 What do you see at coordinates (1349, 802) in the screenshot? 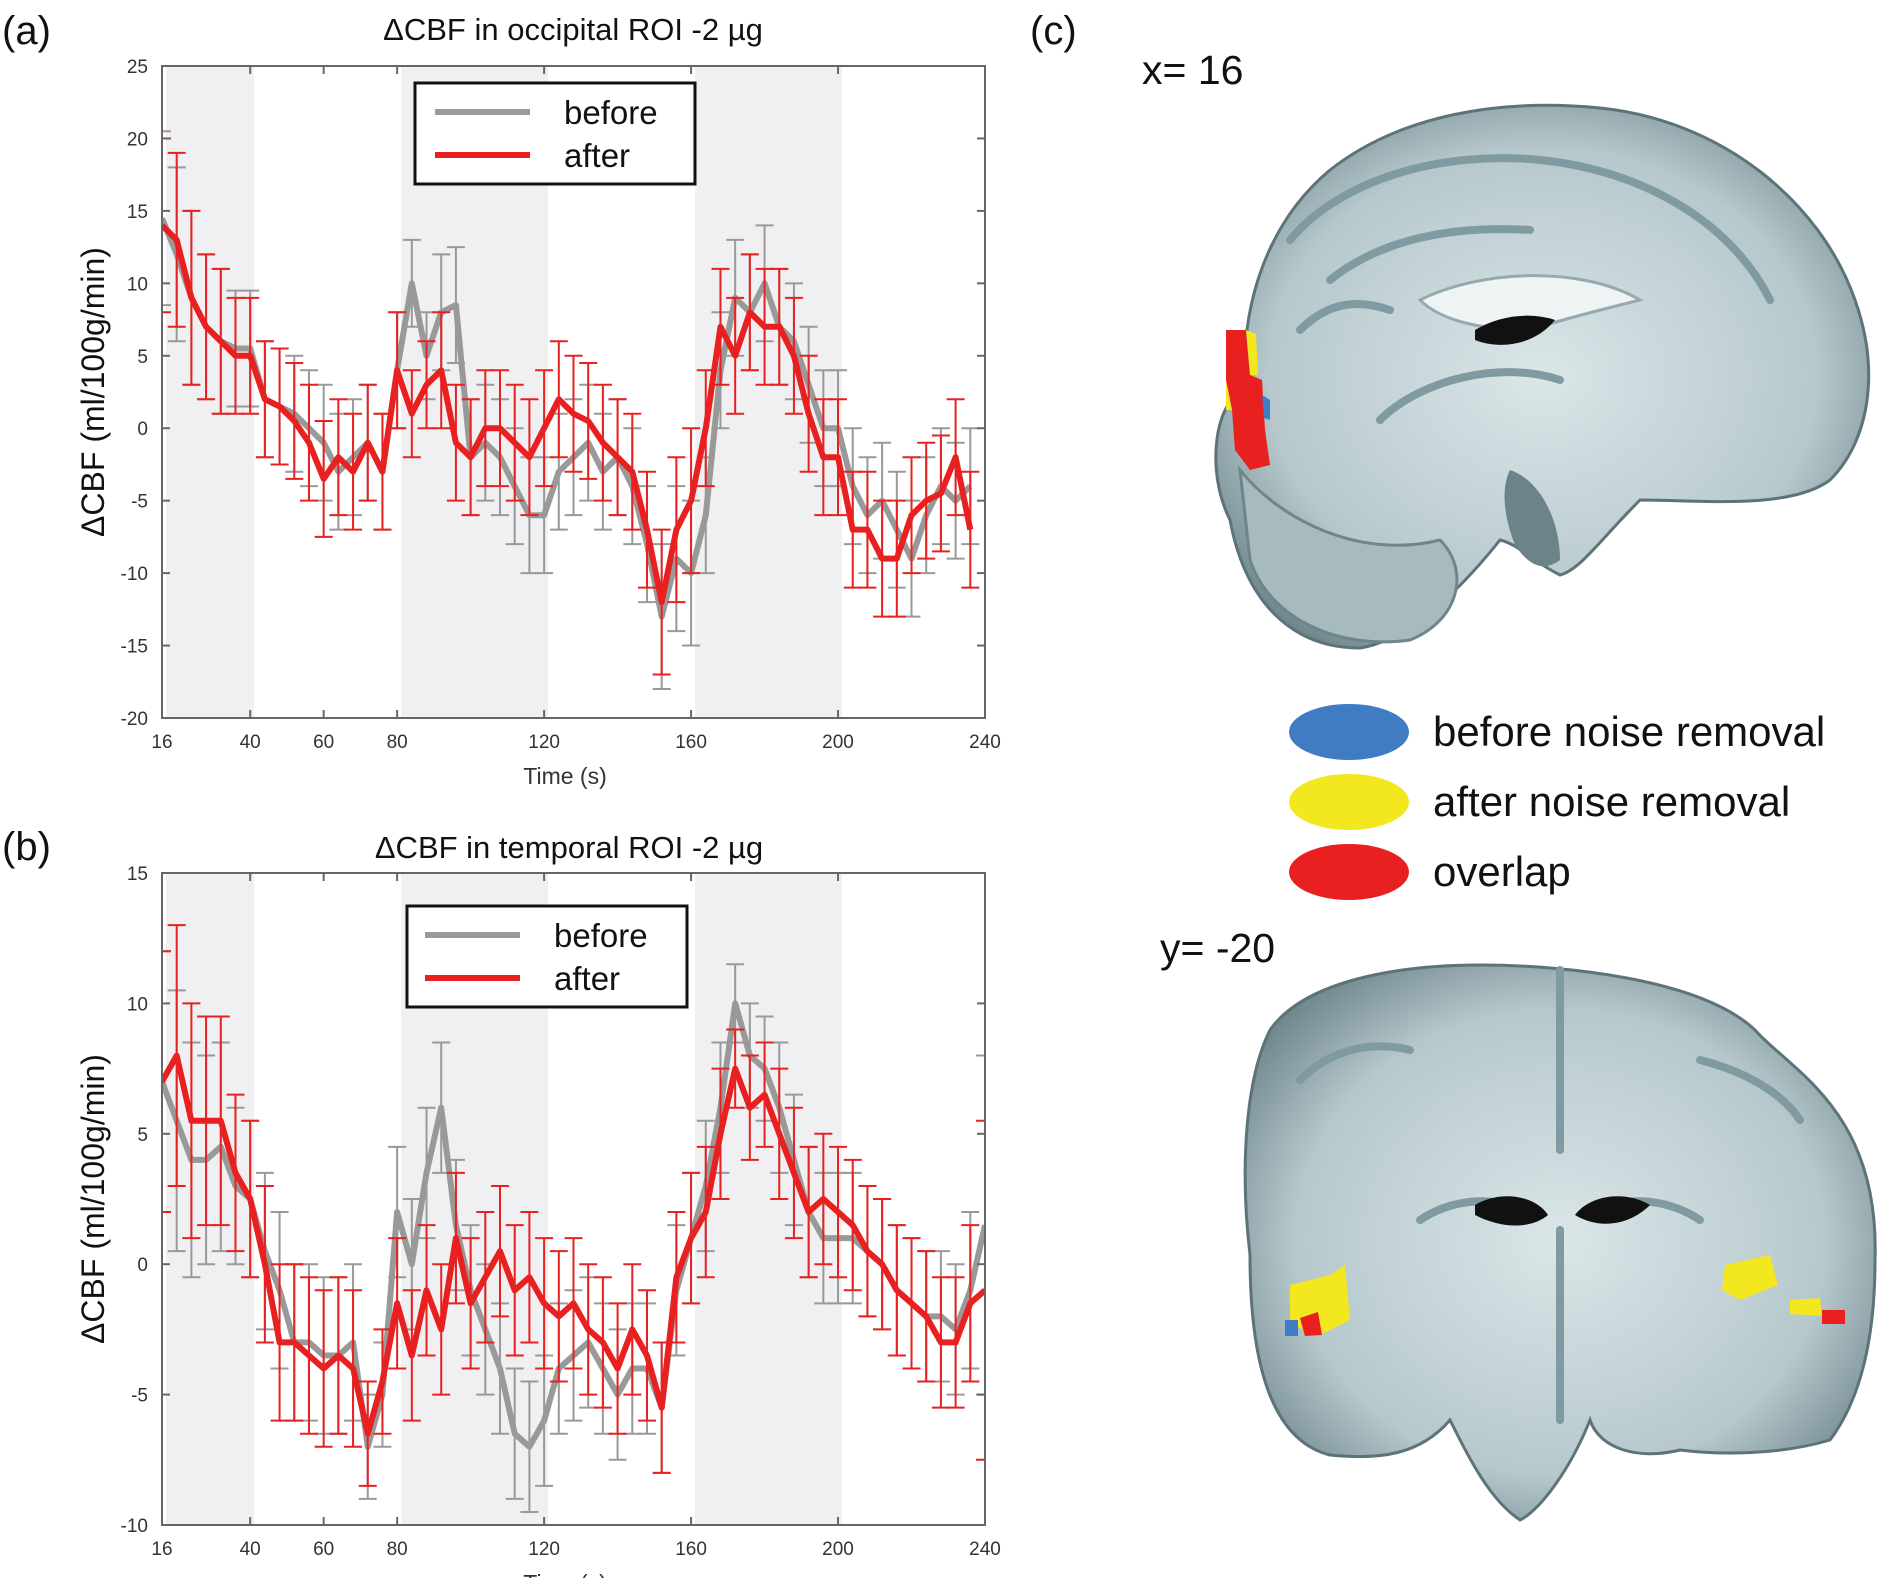
I see `map-legend-swatch-after` at bounding box center [1349, 802].